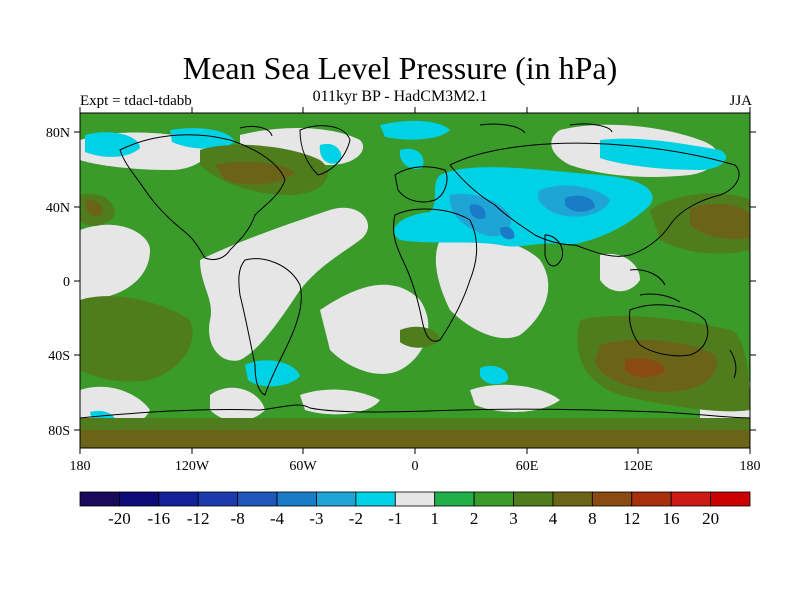 This screenshot has height=600, width=800. I want to click on lat-tick-label: 80S, so click(59, 431).